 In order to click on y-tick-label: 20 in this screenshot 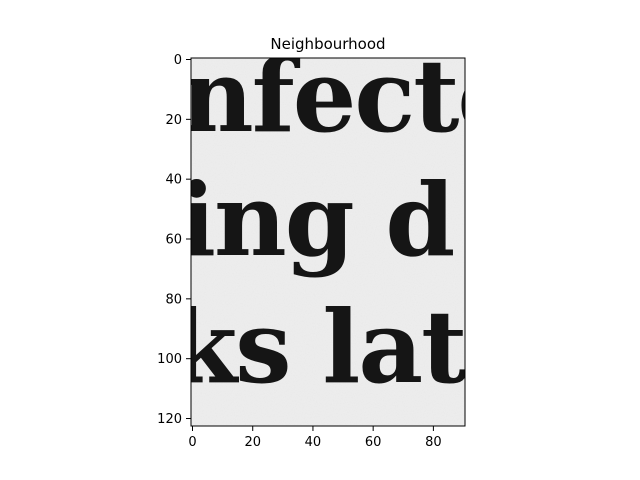, I will do `click(173, 120)`.